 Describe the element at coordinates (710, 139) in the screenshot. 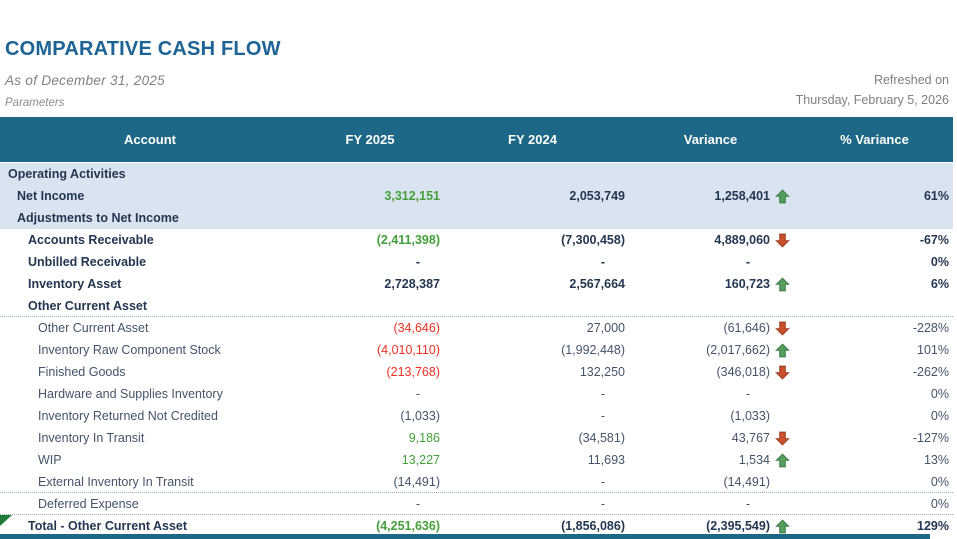

I see `column-header-variance: Variance` at that location.